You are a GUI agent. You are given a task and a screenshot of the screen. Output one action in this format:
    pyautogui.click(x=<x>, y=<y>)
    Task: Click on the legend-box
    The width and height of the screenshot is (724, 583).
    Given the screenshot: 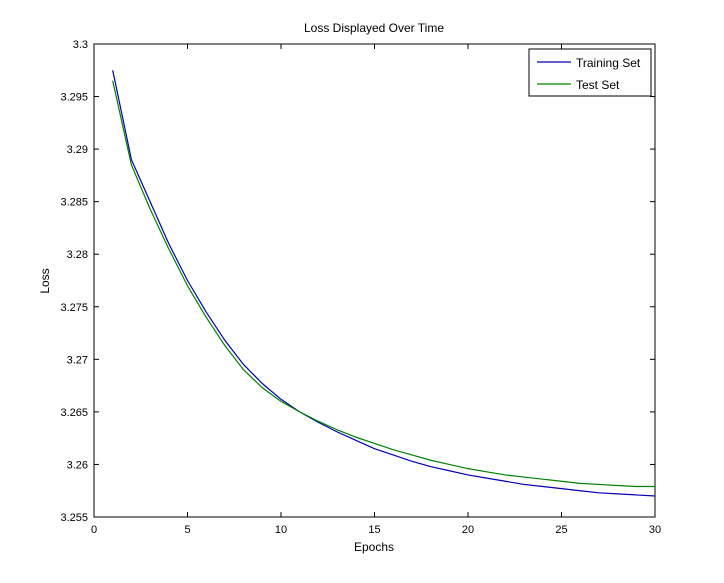 What is the action you would take?
    pyautogui.click(x=590, y=72)
    